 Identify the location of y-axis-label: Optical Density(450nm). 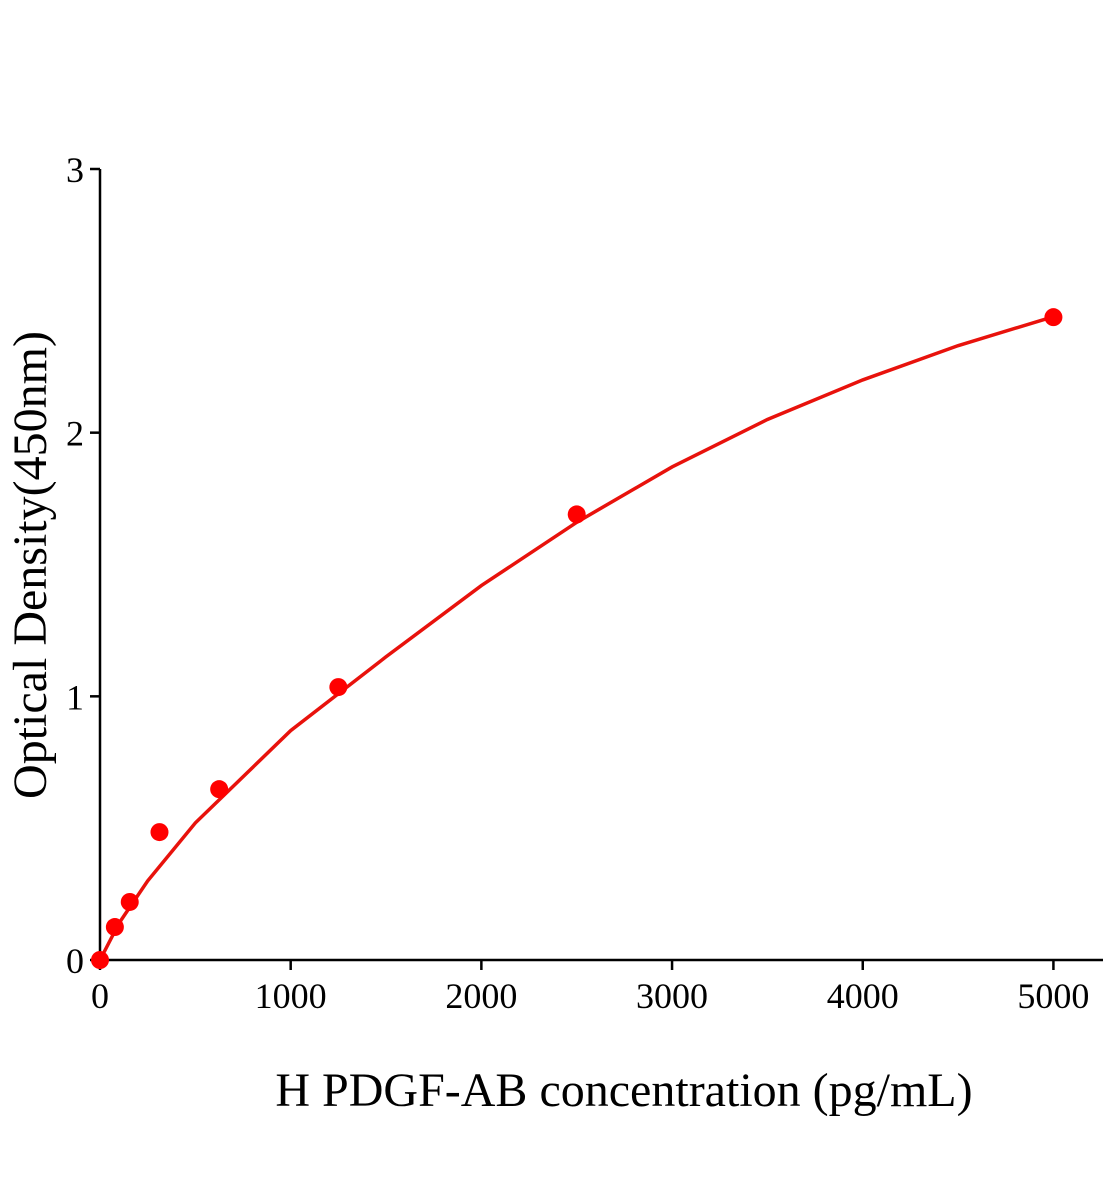
(30, 565).